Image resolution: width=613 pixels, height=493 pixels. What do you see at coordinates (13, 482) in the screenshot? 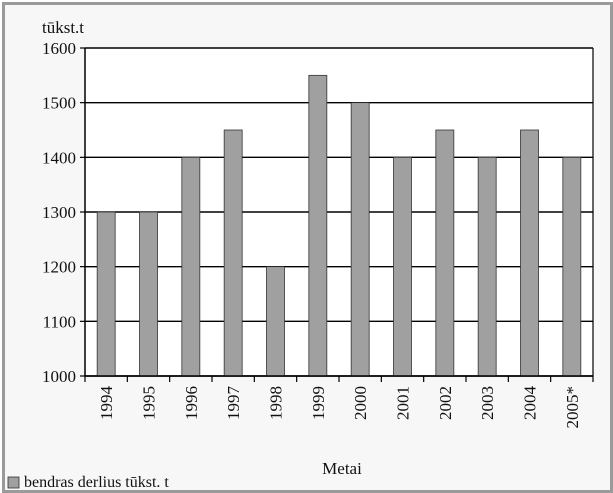
I see `legend-swatch` at bounding box center [13, 482].